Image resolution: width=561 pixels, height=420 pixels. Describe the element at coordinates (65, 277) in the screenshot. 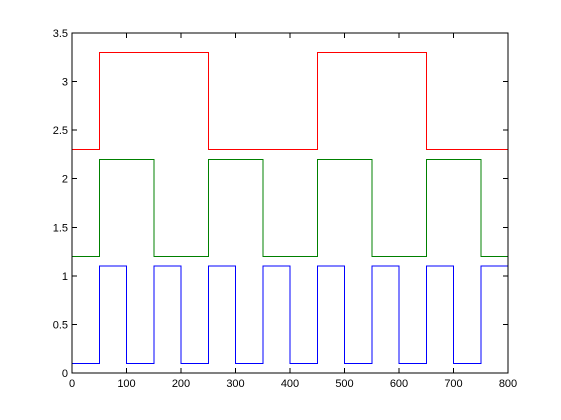

I see `y-tick-label: 1` at that location.